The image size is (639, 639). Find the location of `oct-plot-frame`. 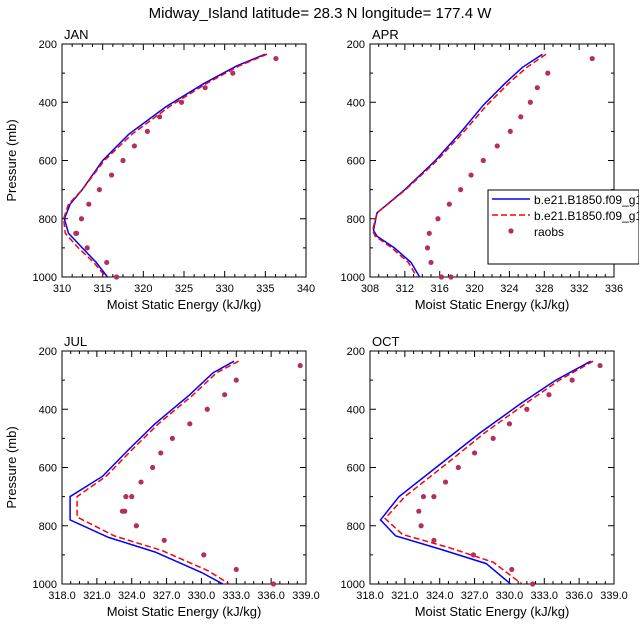

oct-plot-frame is located at coordinates (492, 467).